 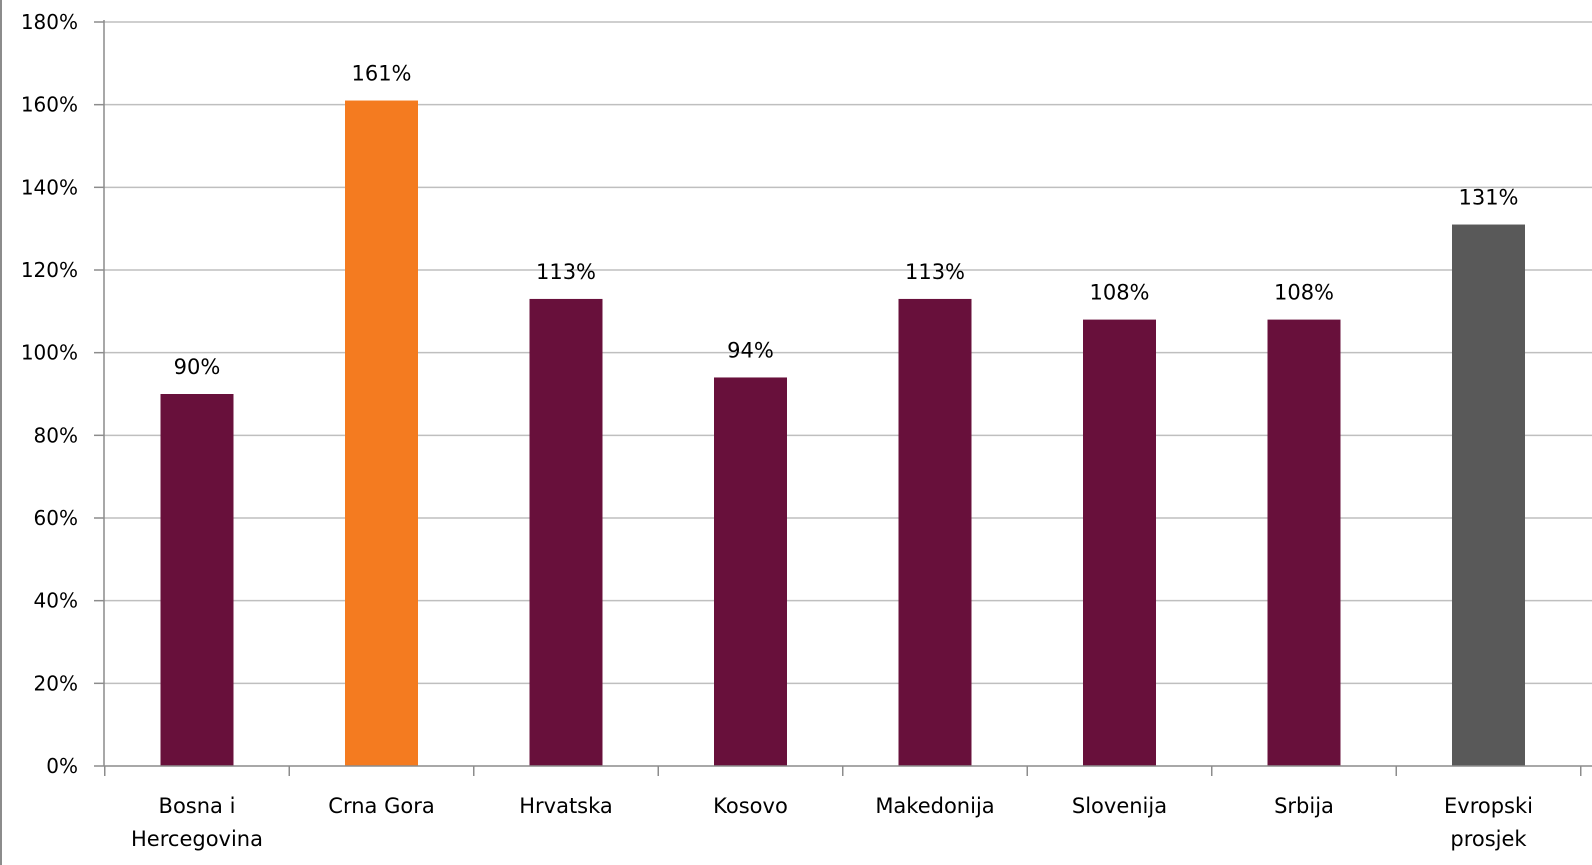 I want to click on x-tick-label: Hrvatska, so click(x=566, y=806).